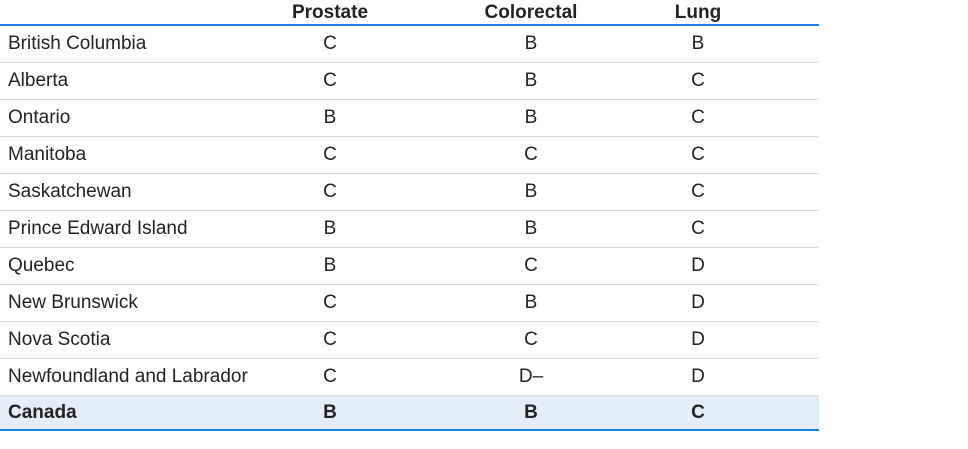  Describe the element at coordinates (70, 191) in the screenshot. I see `region-label: Saskatchewan` at that location.